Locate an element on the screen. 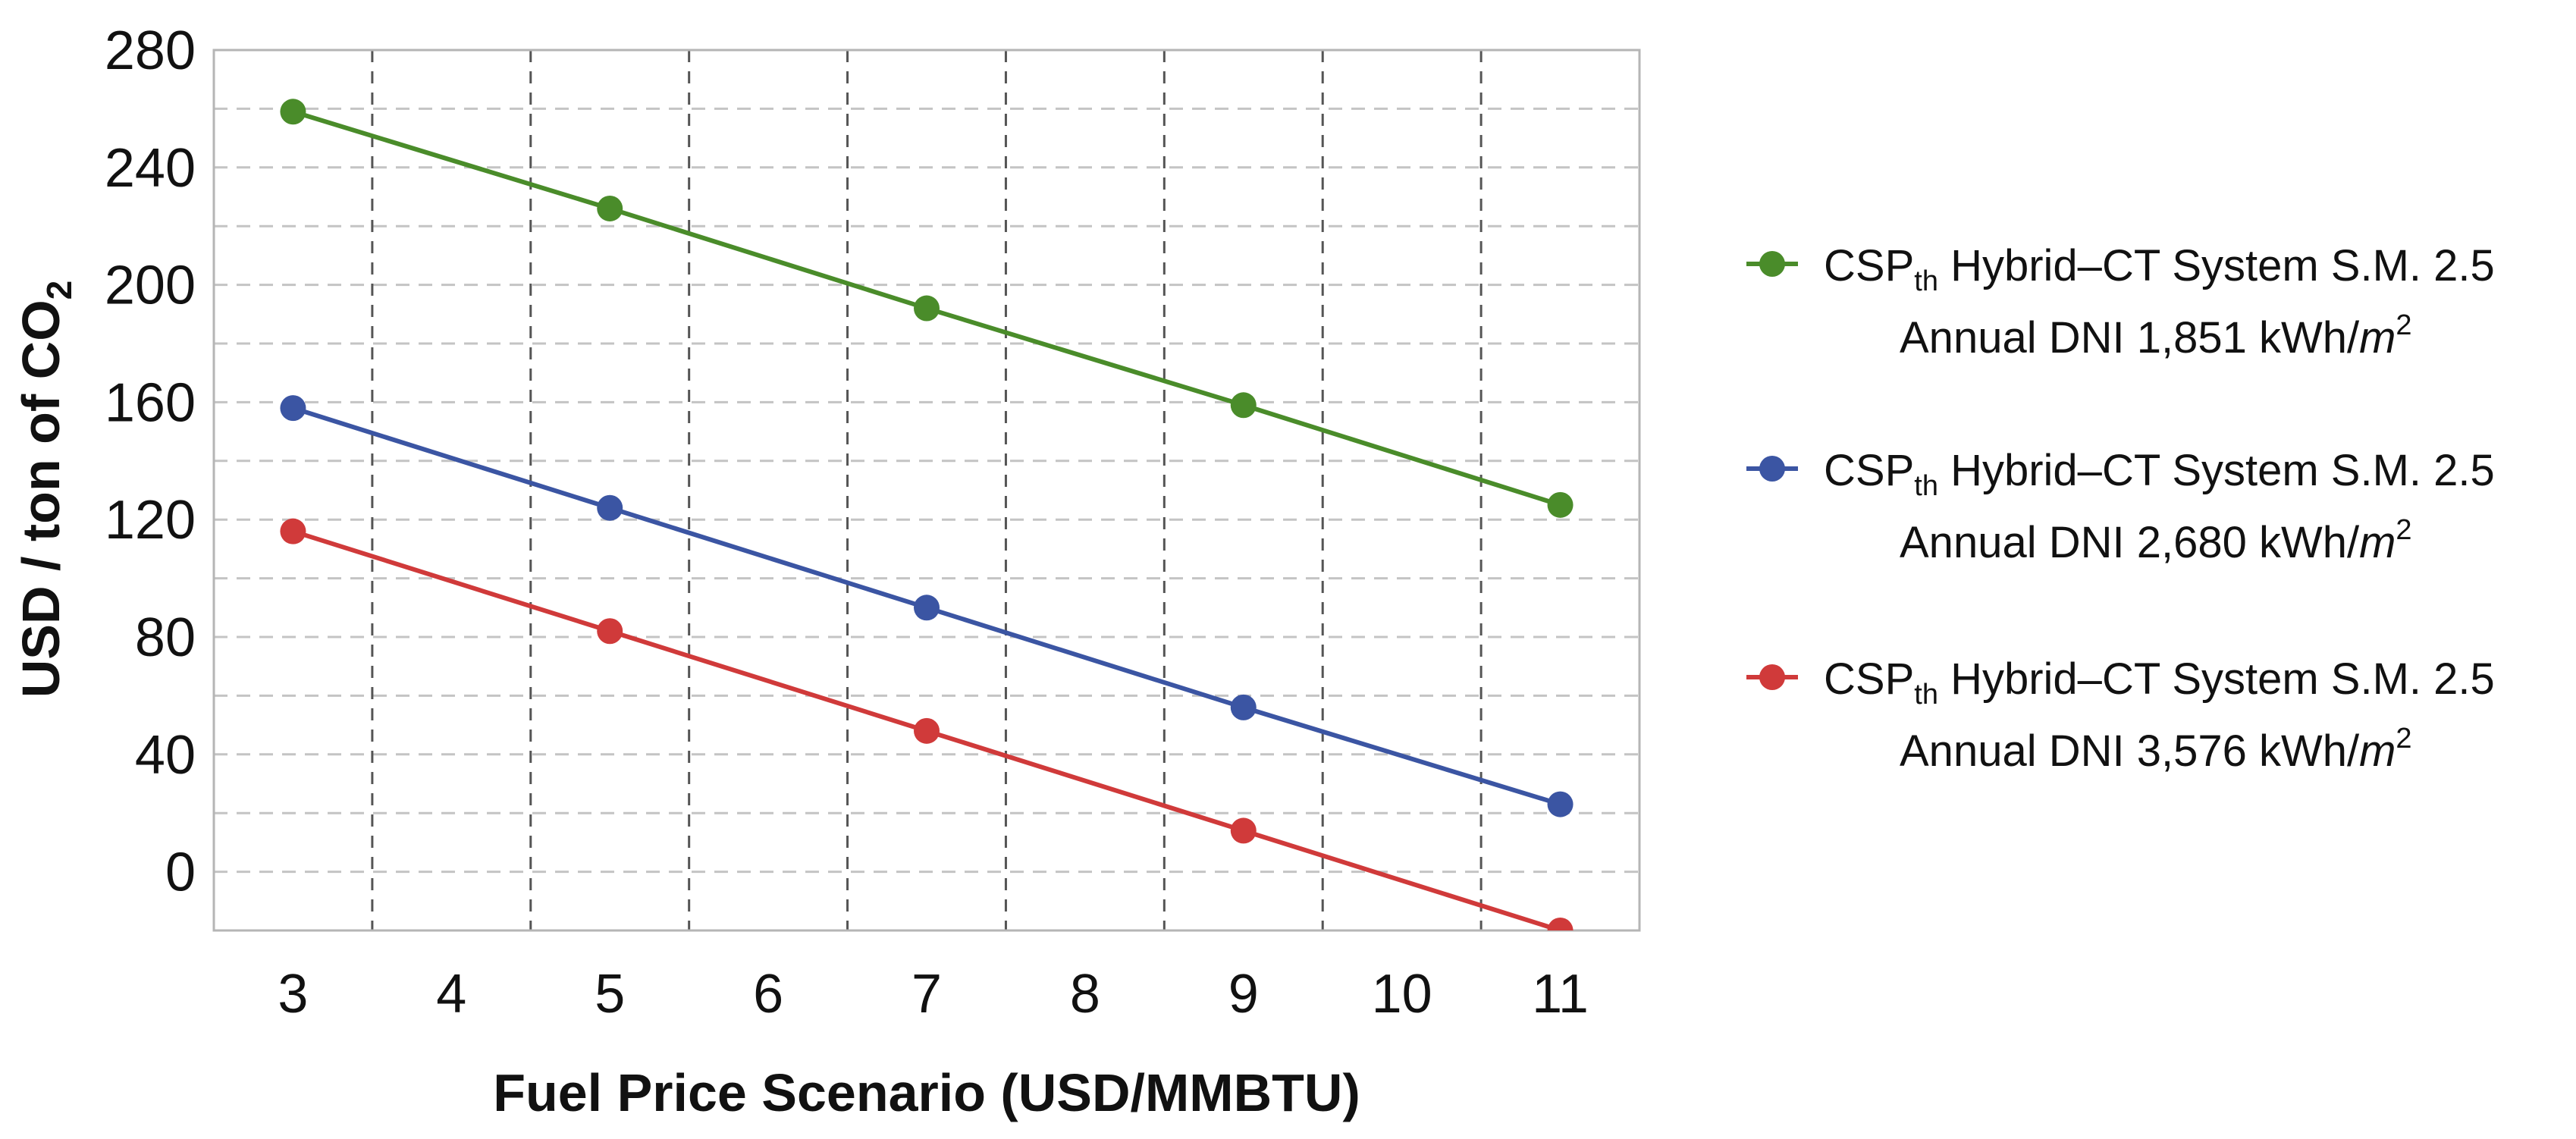  x-tick-label: 5 is located at coordinates (610, 994).